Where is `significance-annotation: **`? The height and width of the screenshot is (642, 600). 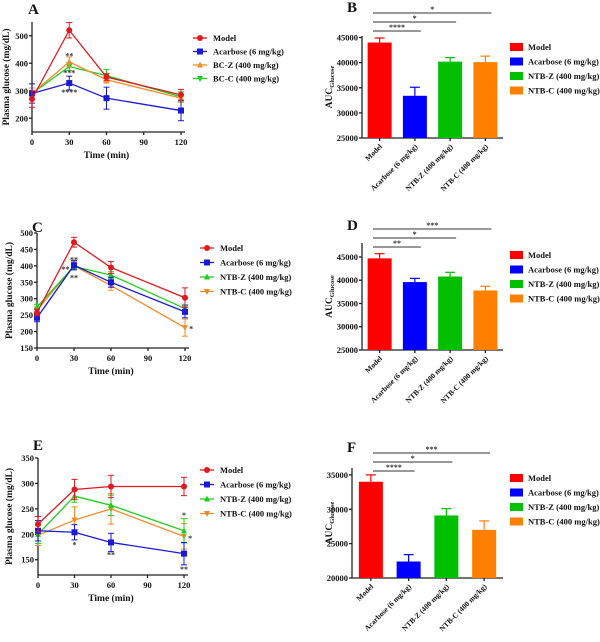 significance-annotation: ** is located at coordinates (74, 259).